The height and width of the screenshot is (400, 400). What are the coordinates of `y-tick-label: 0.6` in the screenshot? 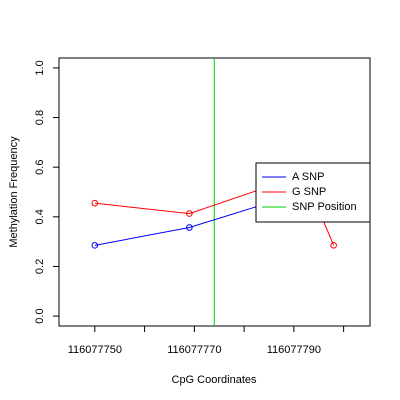 It's located at (40, 167).